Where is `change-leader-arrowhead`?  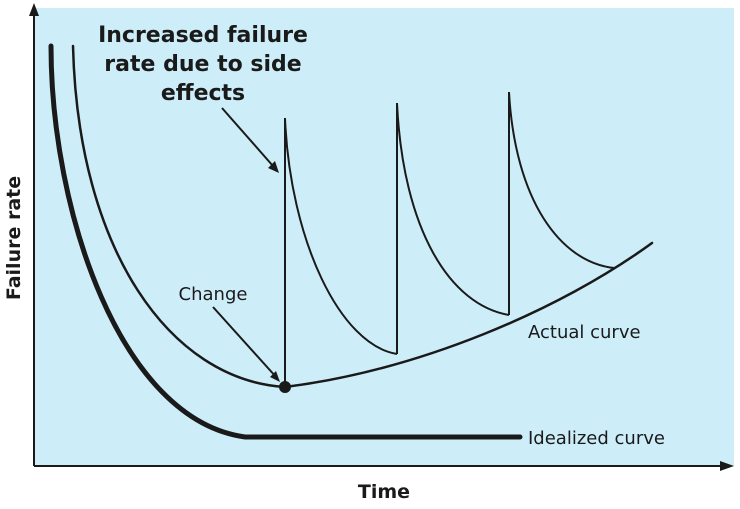 change-leader-arrowhead is located at coordinates (275, 376).